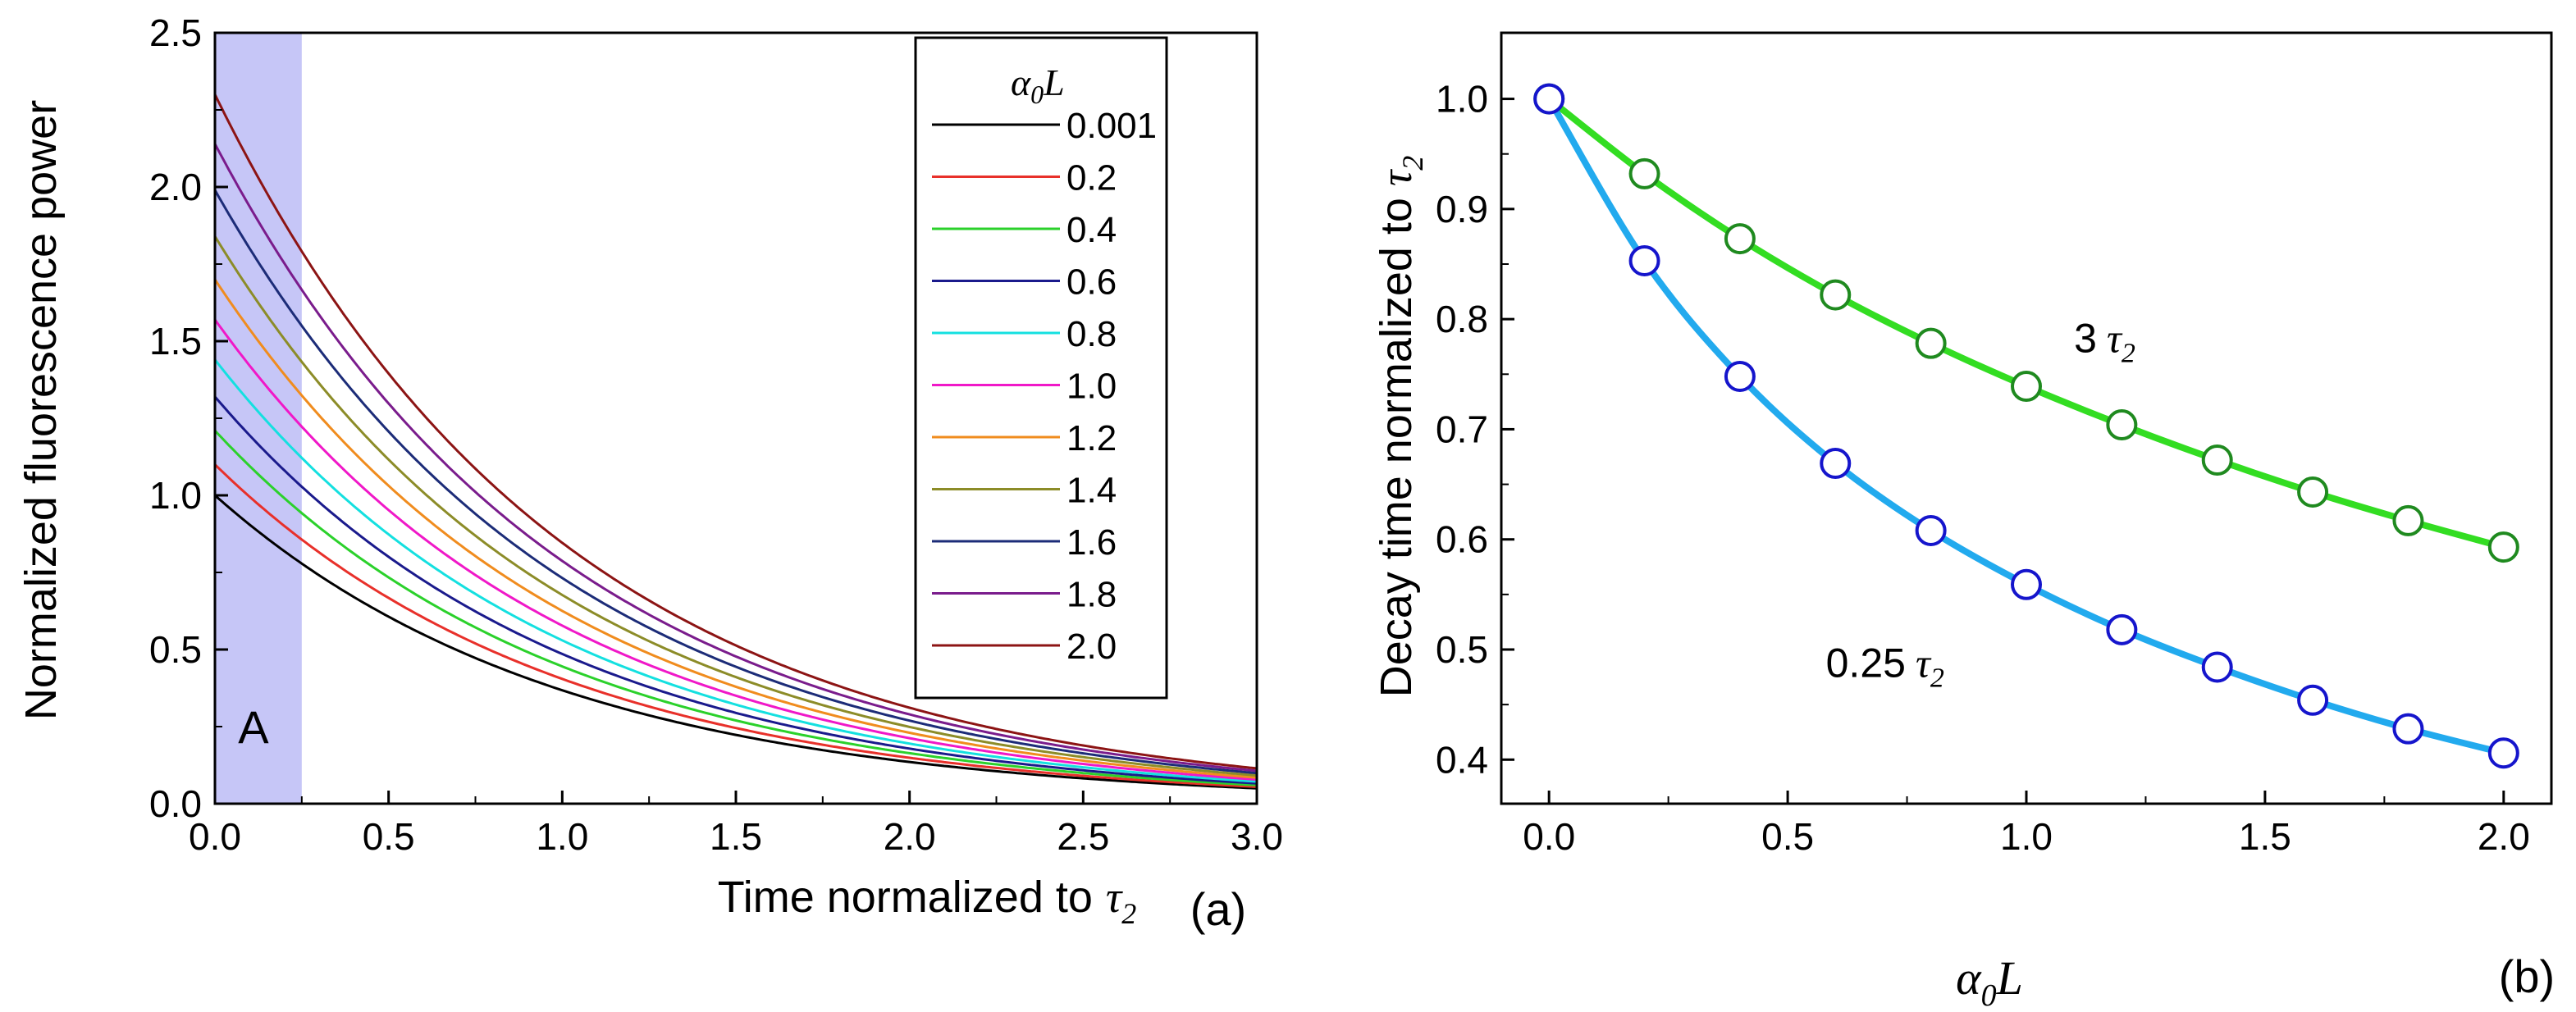 The width and height of the screenshot is (2576, 1012). What do you see at coordinates (176, 803) in the screenshot?
I see `y-tick-label-a: 0.0` at bounding box center [176, 803].